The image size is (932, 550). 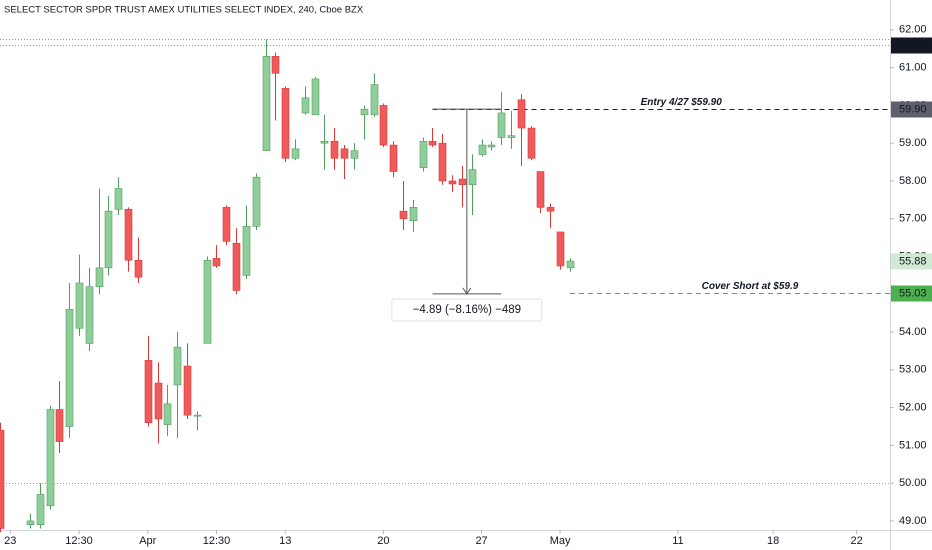 What do you see at coordinates (773, 541) in the screenshot?
I see `x-tick-label: 18` at bounding box center [773, 541].